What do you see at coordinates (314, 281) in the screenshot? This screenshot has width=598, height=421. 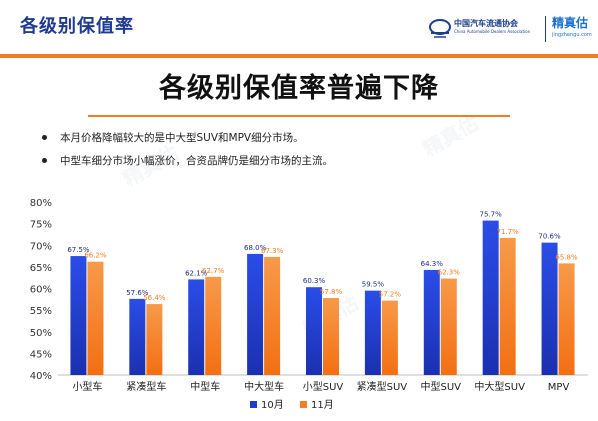 I see `data-label: 60.3%` at bounding box center [314, 281].